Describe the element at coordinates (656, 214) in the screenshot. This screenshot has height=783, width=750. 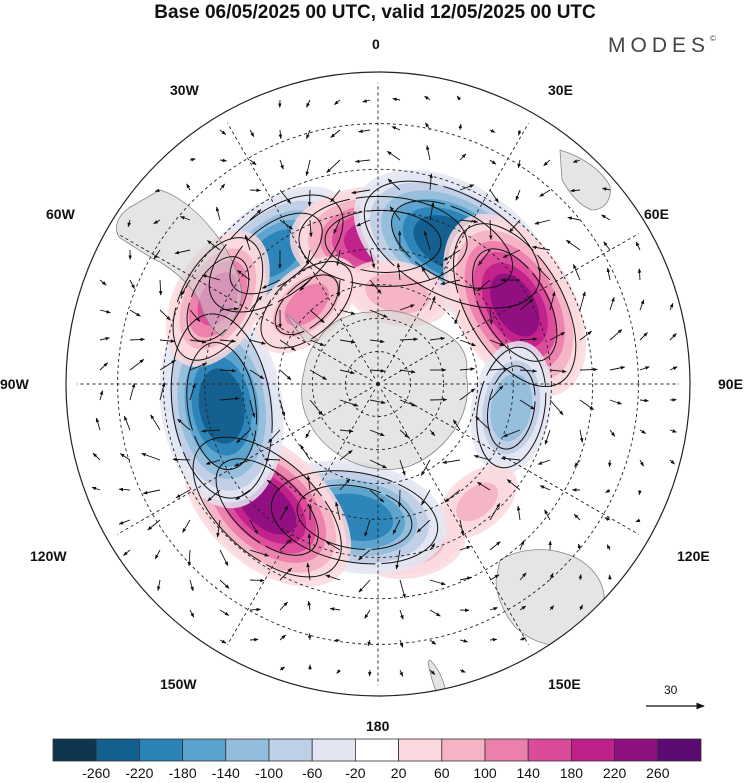
I see `longitude-label-60e: 60E` at that location.